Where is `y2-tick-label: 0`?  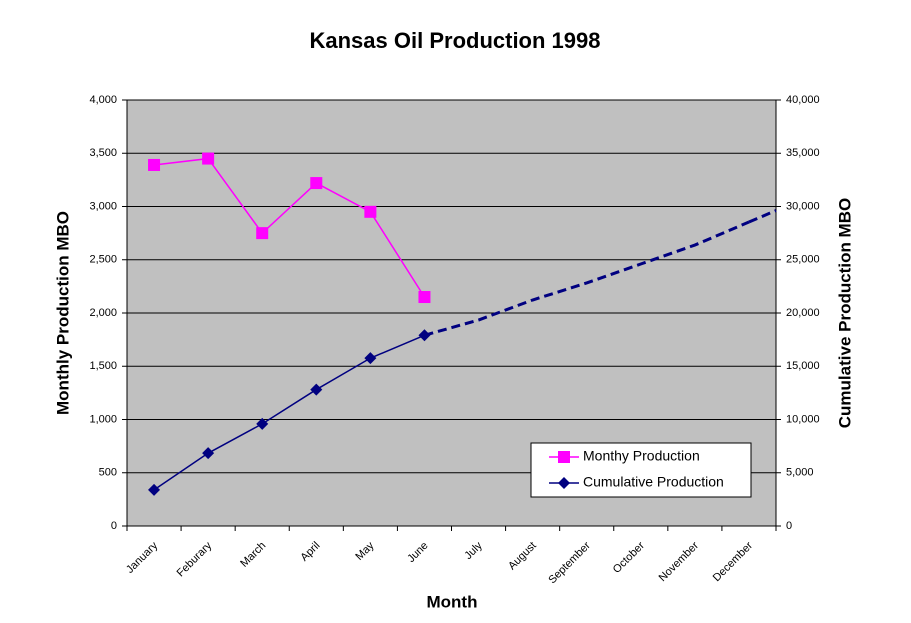 y2-tick-label: 0 is located at coordinates (789, 526).